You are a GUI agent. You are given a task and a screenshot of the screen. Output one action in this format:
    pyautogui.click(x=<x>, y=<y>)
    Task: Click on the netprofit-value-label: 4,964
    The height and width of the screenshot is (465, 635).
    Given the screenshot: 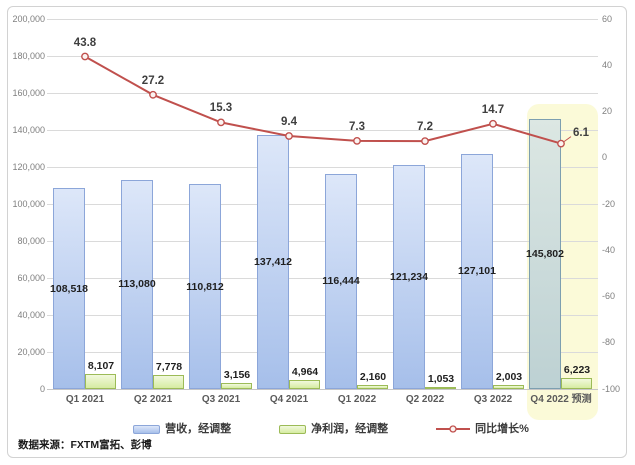 What is the action you would take?
    pyautogui.click(x=305, y=371)
    